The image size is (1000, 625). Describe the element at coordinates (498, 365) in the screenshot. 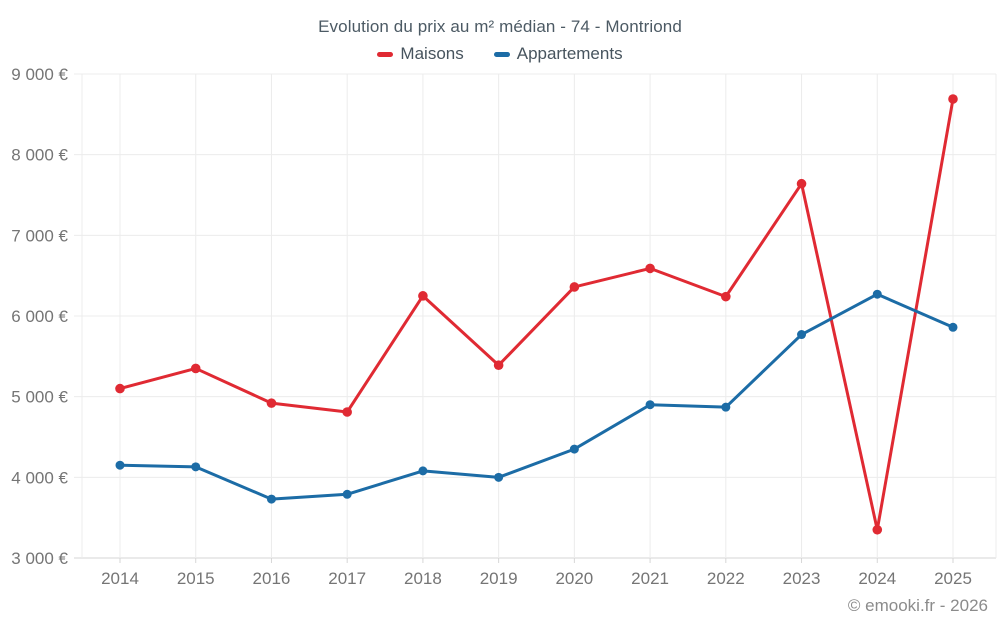

I see `data-point-maisons-2019` at that location.